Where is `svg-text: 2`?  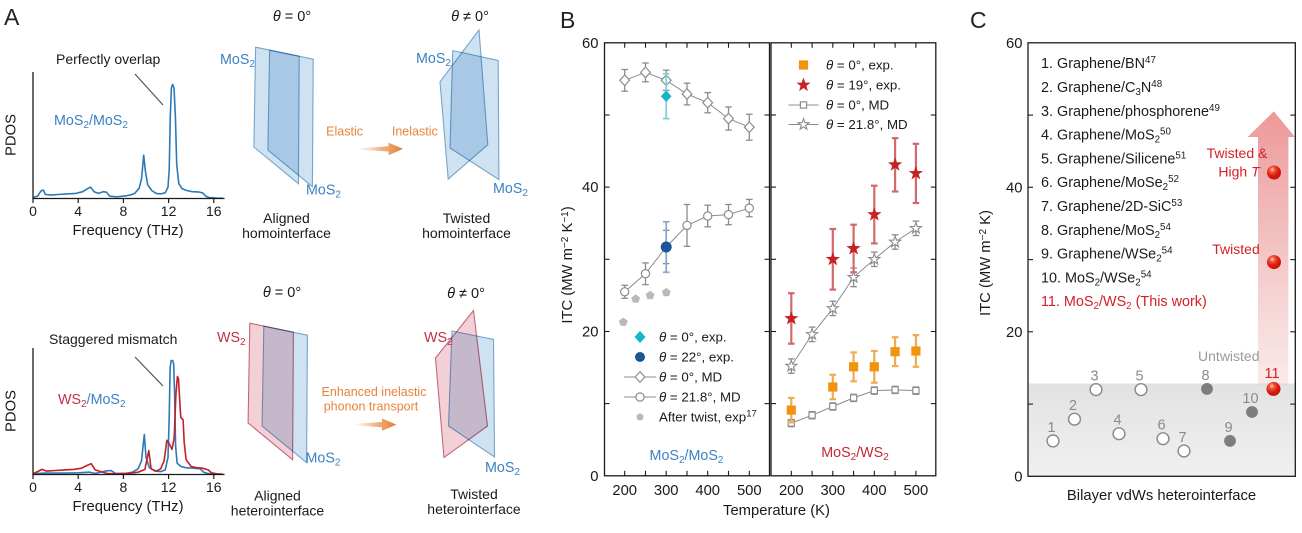
svg-text: 2 is located at coordinates (1073, 406).